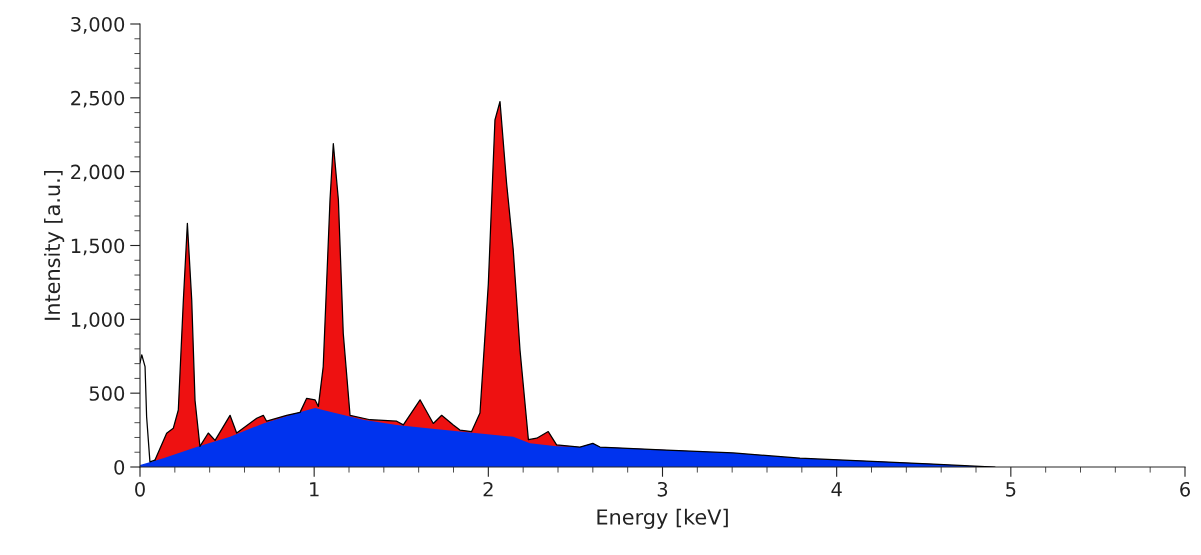  I want to click on x-tick-label: 3, so click(662, 489).